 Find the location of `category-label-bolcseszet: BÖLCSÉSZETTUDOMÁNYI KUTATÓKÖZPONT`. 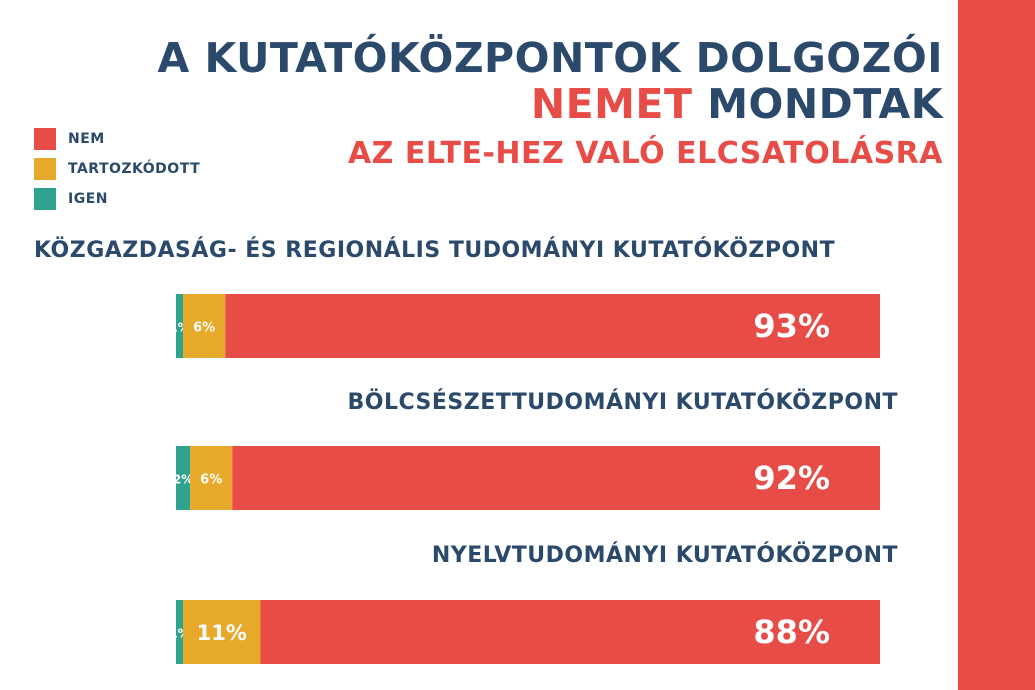

category-label-bolcseszet: BÖLCSÉSZETTUDOMÁNYI KUTATÓKÖZPONT is located at coordinates (622, 402).